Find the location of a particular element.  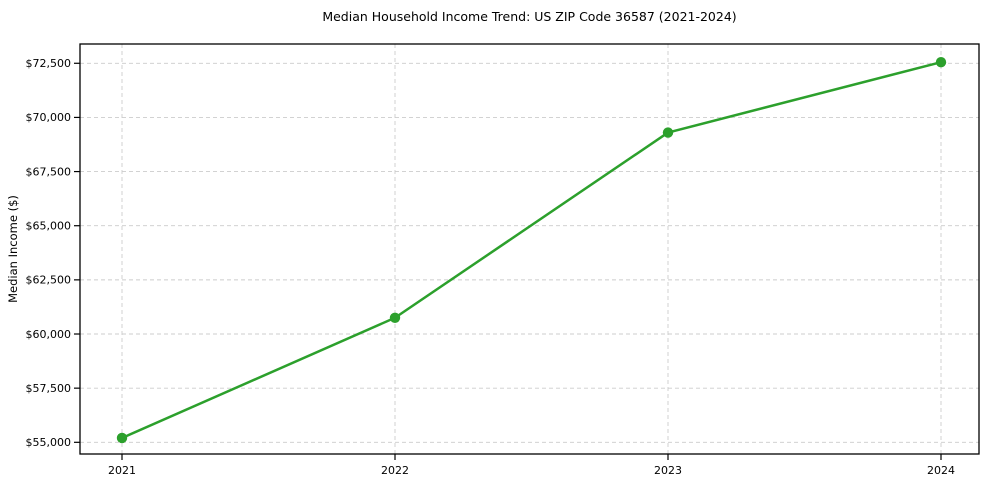

x-tick-label: 2024 is located at coordinates (941, 470).